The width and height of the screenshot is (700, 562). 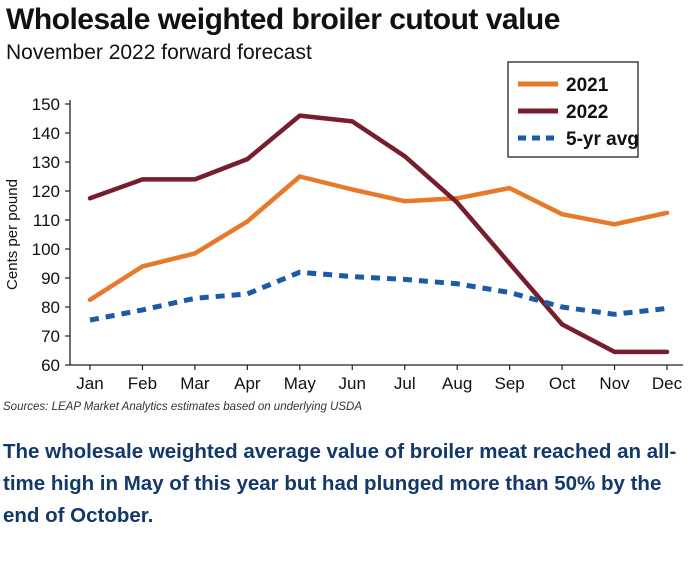 What do you see at coordinates (12, 234) in the screenshot?
I see `y-axis-label: Cents per pound` at bounding box center [12, 234].